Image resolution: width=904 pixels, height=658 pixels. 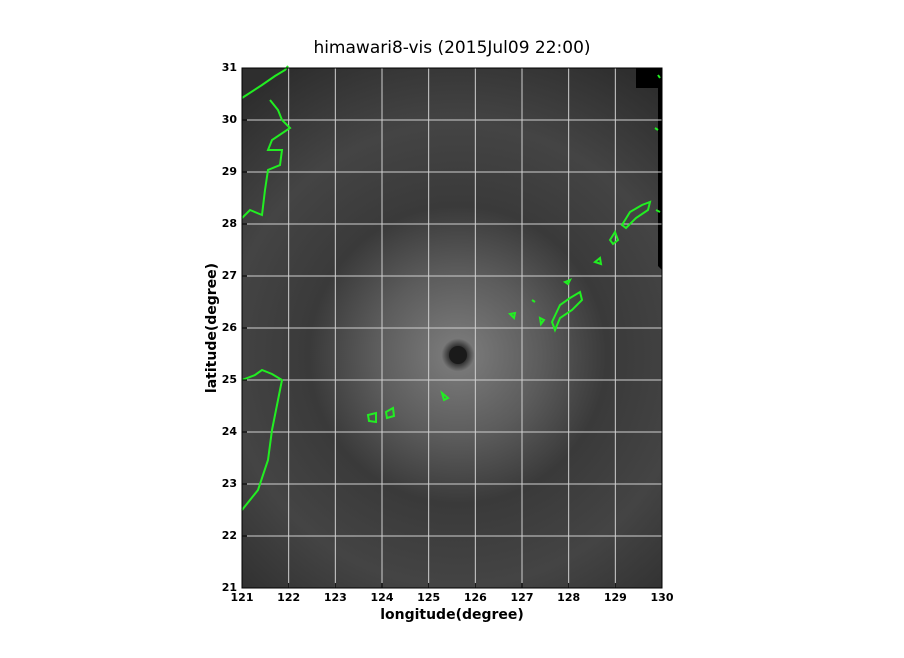 What do you see at coordinates (229, 67) in the screenshot?
I see `y-tick-label: 31` at bounding box center [229, 67].